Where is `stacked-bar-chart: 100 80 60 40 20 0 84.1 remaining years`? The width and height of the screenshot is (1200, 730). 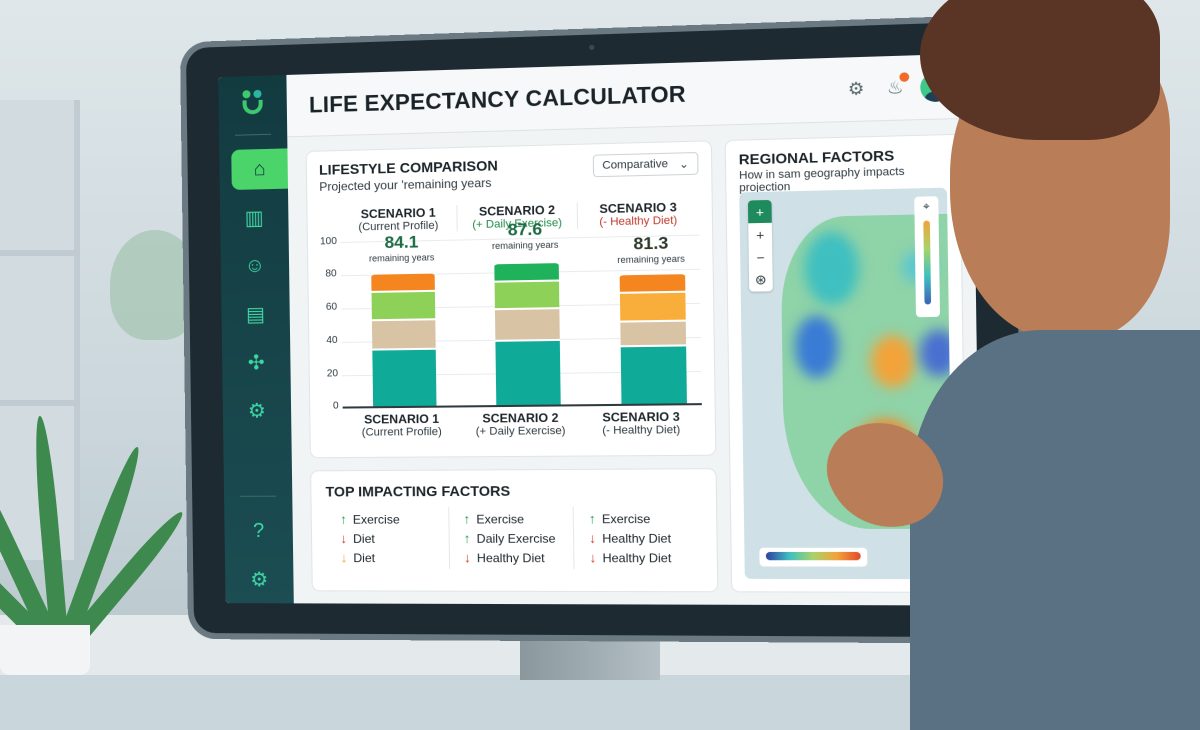 stacked-bar-chart: 100 80 60 40 20 0 84.1 remaining years is located at coordinates (512, 315).